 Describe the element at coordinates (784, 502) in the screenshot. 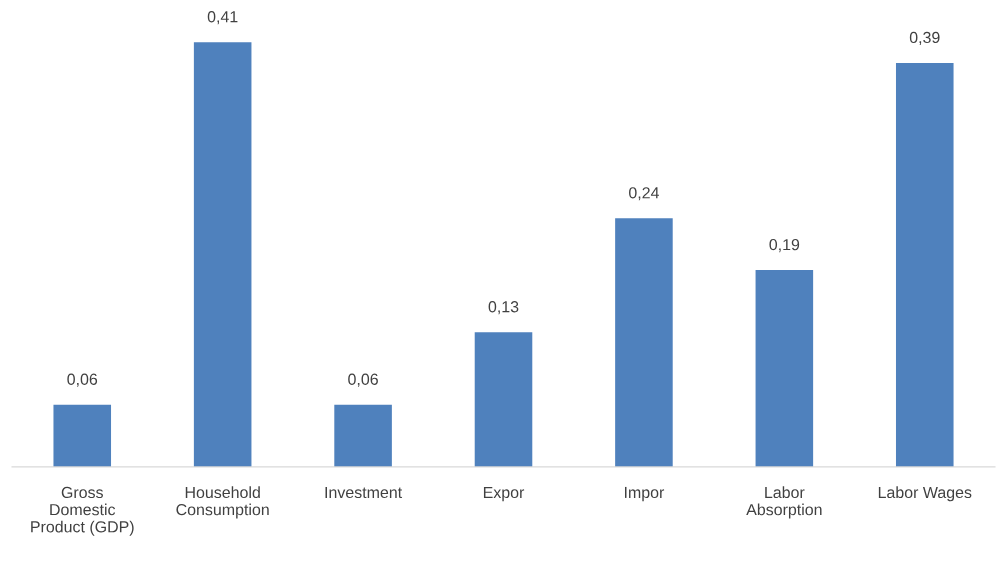

I see `x-tick-label: Labor Absorption` at that location.